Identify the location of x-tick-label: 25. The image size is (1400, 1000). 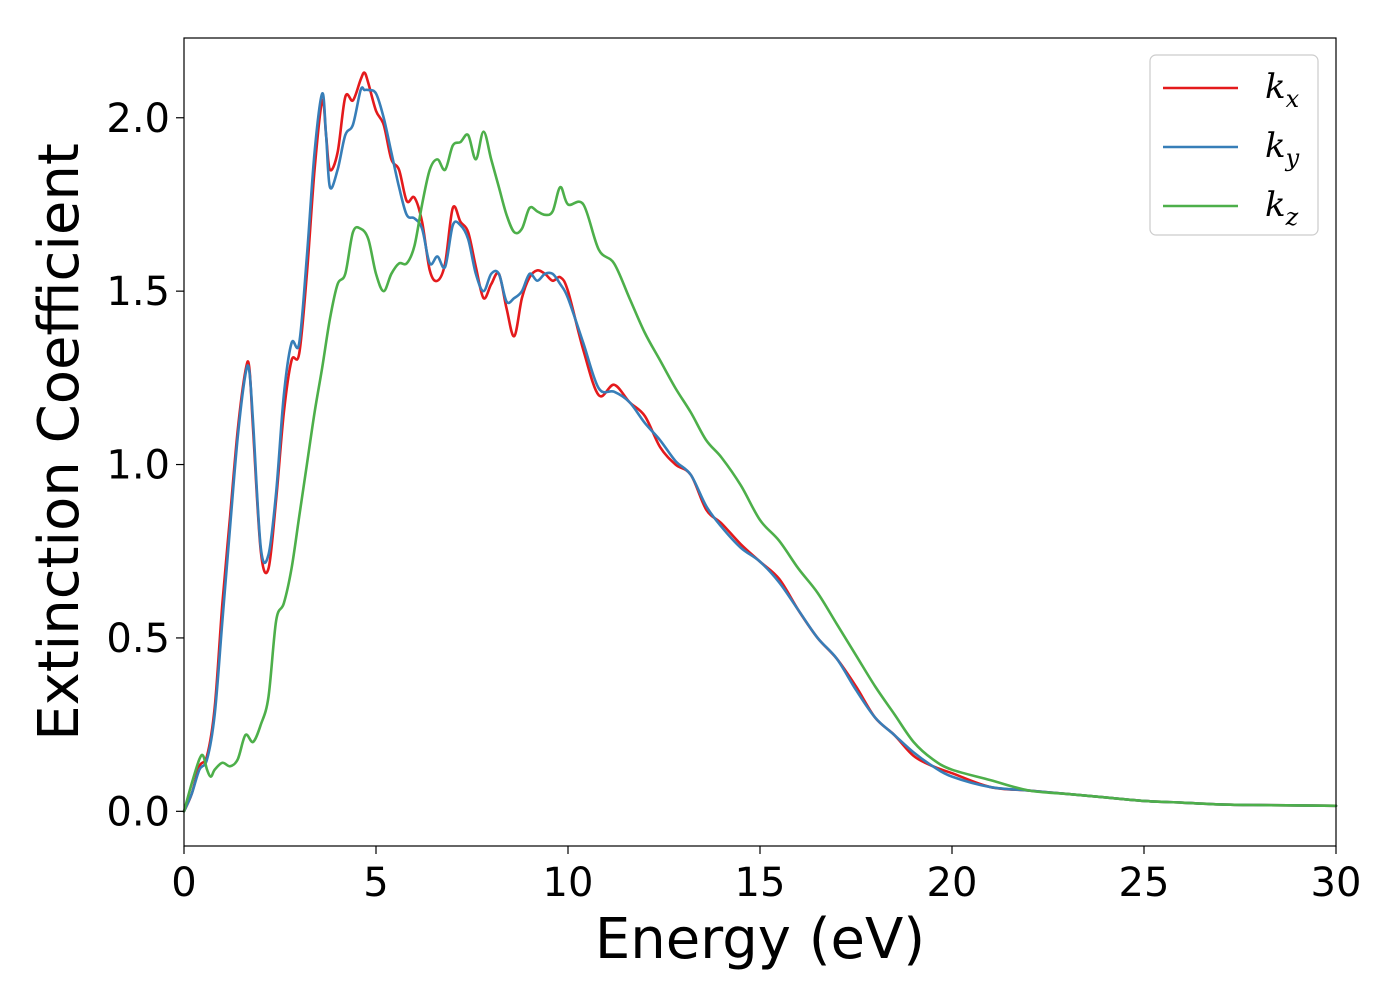
(1144, 883).